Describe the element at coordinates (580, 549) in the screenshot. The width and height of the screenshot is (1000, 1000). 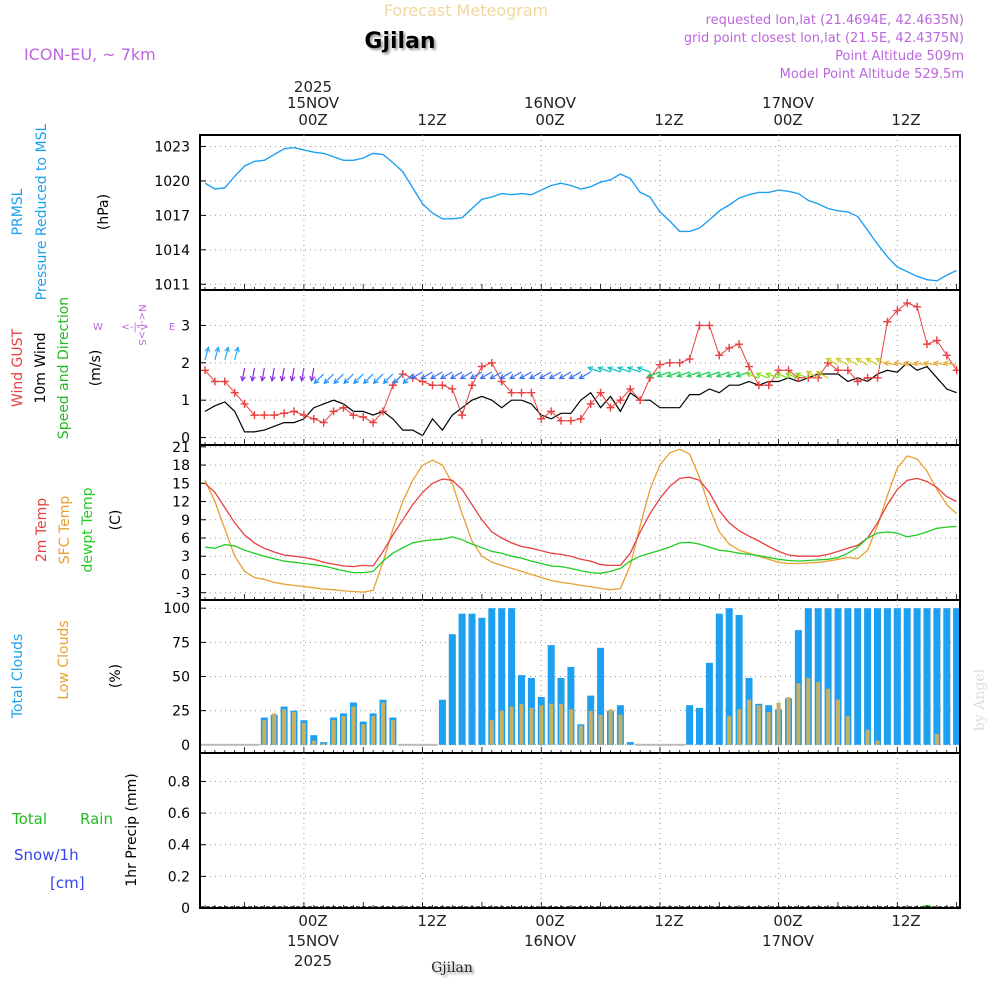
I see `dewpoint-line` at that location.